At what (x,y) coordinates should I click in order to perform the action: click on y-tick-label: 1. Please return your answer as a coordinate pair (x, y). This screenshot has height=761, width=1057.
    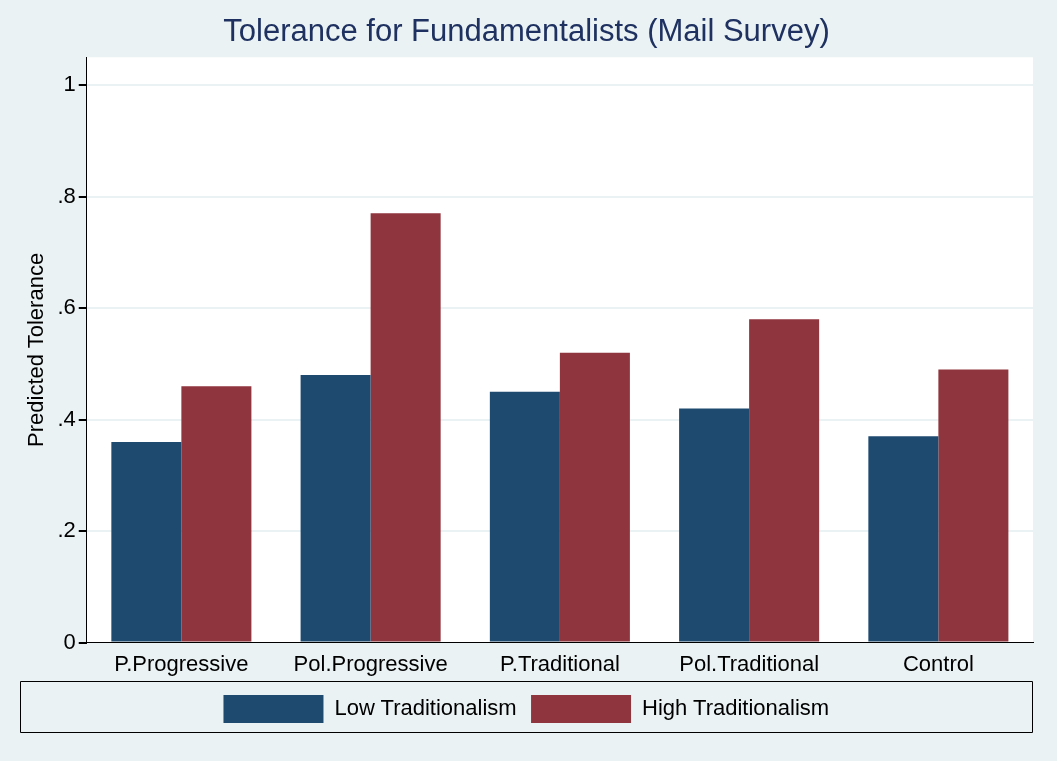
    Looking at the image, I should click on (69, 84).